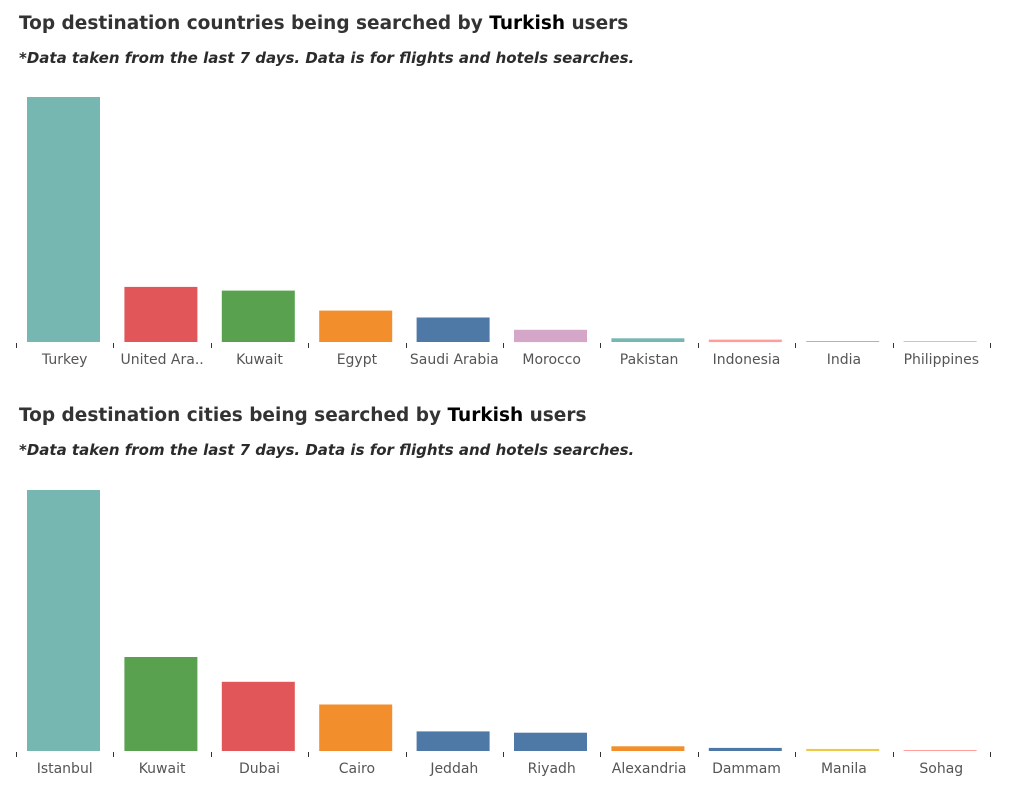 The width and height of the screenshot is (1010, 801). Describe the element at coordinates (550, 336) in the screenshot. I see `bar-morocco` at that location.